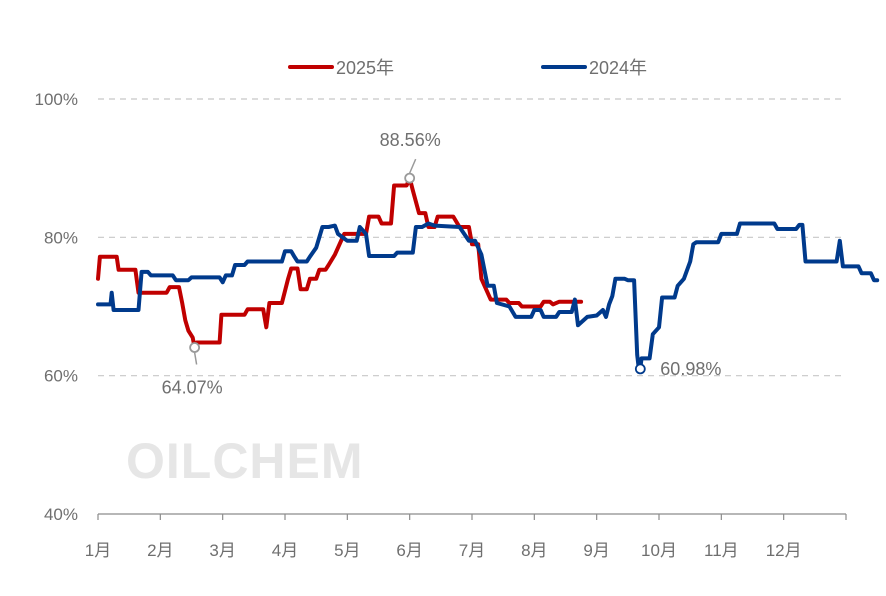 This screenshot has width=886, height=596. Describe the element at coordinates (56, 99) in the screenshot. I see `y-tick-label: 100%` at that location.